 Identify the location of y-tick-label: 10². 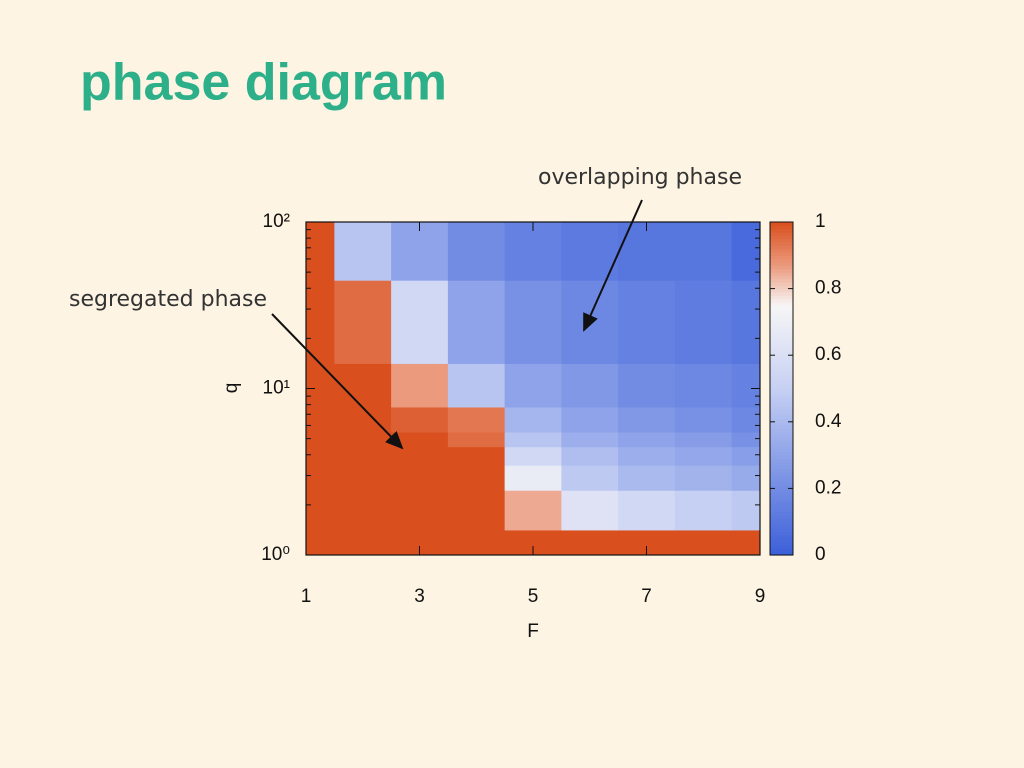
(276, 221).